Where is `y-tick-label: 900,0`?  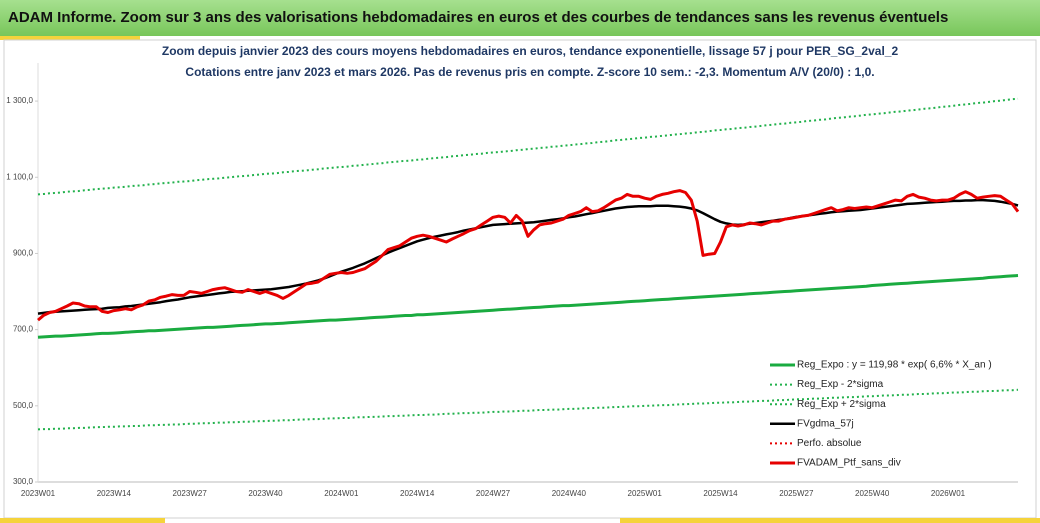 y-tick-label: 900,0 is located at coordinates (23, 253).